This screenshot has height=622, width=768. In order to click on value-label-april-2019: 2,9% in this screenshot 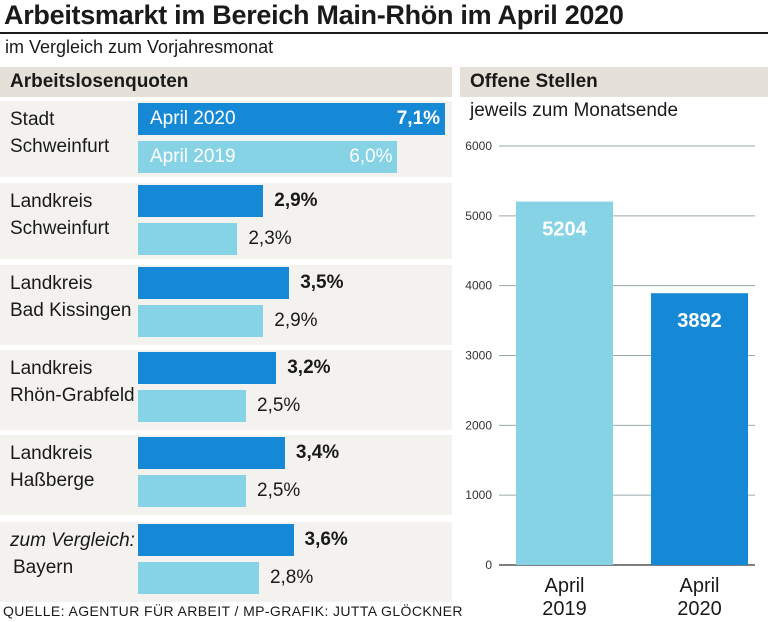, I will do `click(296, 320)`.